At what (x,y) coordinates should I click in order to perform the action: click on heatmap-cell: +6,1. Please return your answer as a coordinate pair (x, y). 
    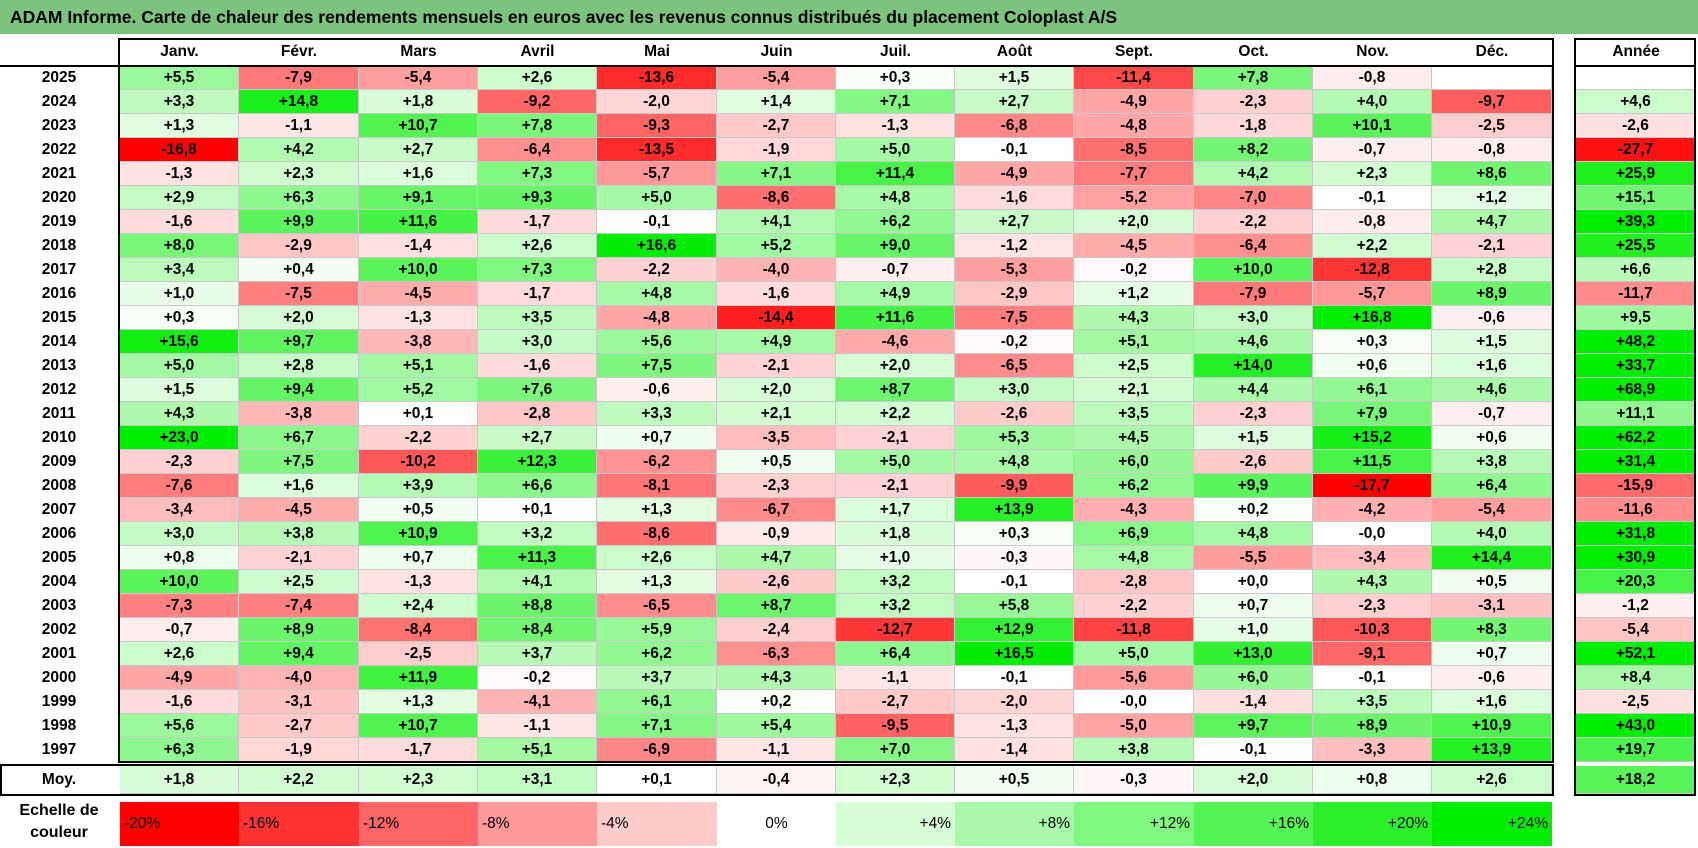
    Looking at the image, I should click on (1372, 390).